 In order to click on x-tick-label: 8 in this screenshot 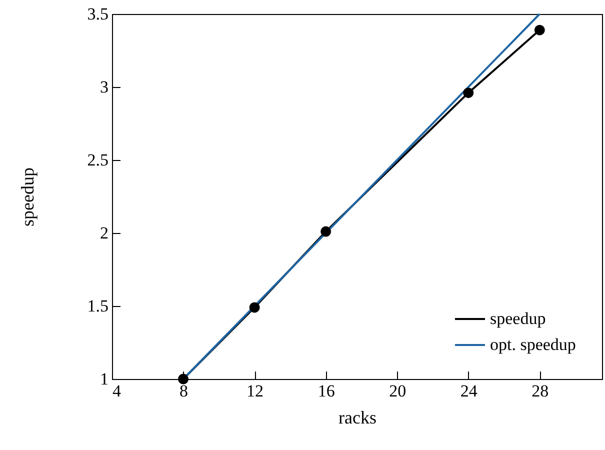, I will do `click(184, 391)`.